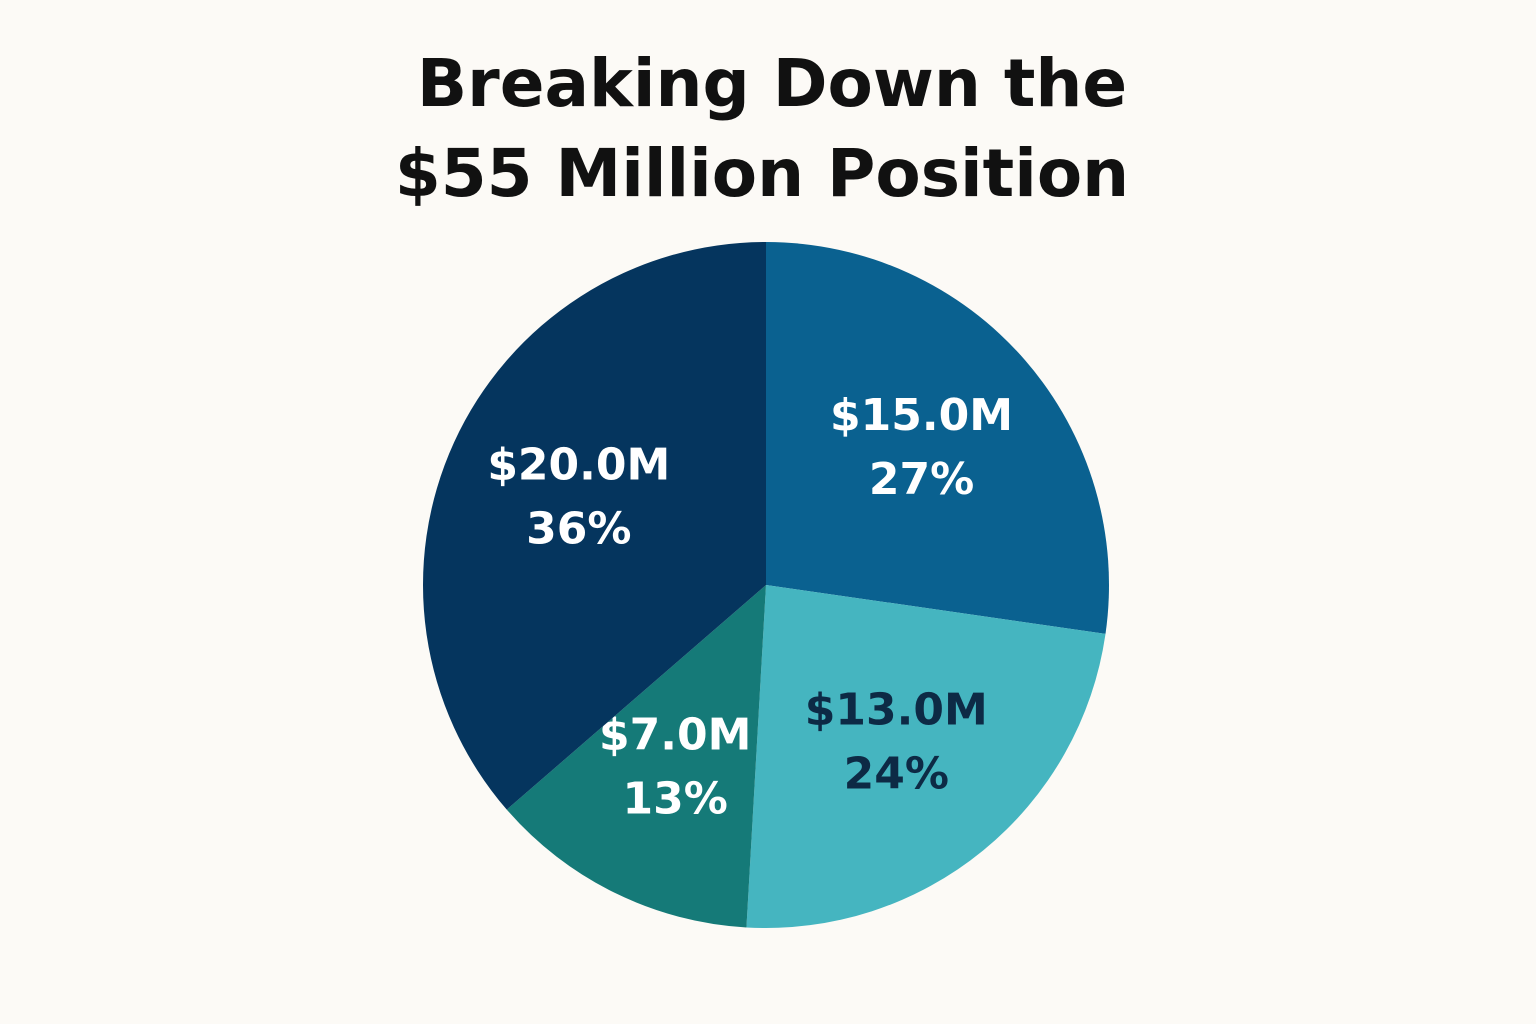 This screenshot has width=1536, height=1024. What do you see at coordinates (921, 415) in the screenshot?
I see `slice-value-label: $15.0M` at bounding box center [921, 415].